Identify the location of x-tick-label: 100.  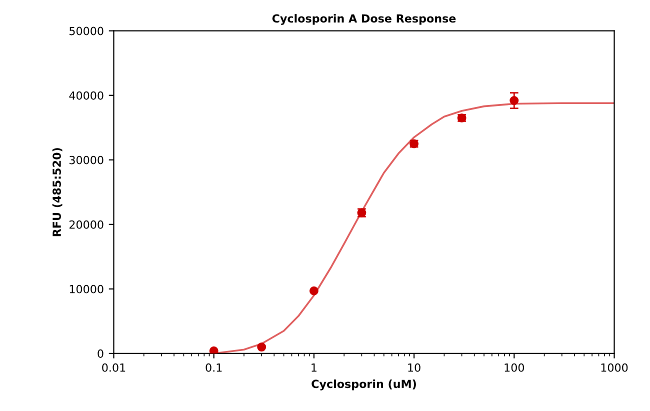
(514, 367).